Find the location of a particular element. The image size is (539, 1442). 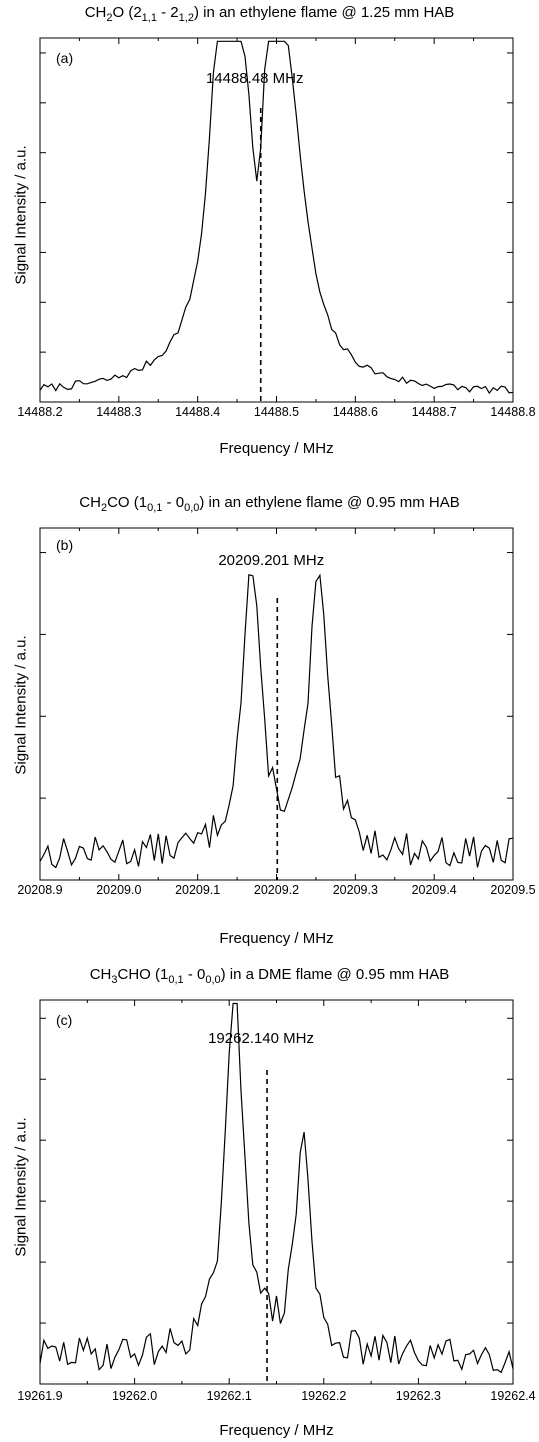

x-tick-label: 14488.4 is located at coordinates (198, 412).